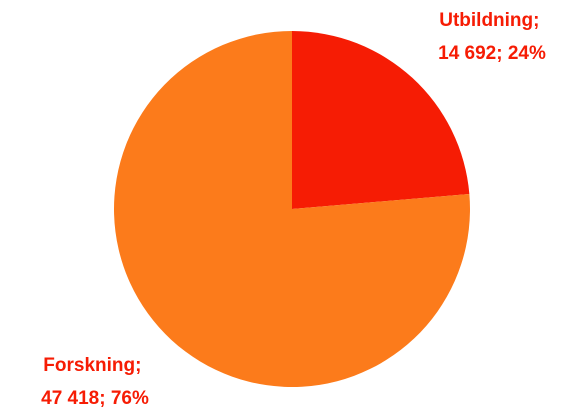 The width and height of the screenshot is (567, 411). Describe the element at coordinates (95, 398) in the screenshot. I see `slice-label-forskning-value: 47 418; 76%` at that location.